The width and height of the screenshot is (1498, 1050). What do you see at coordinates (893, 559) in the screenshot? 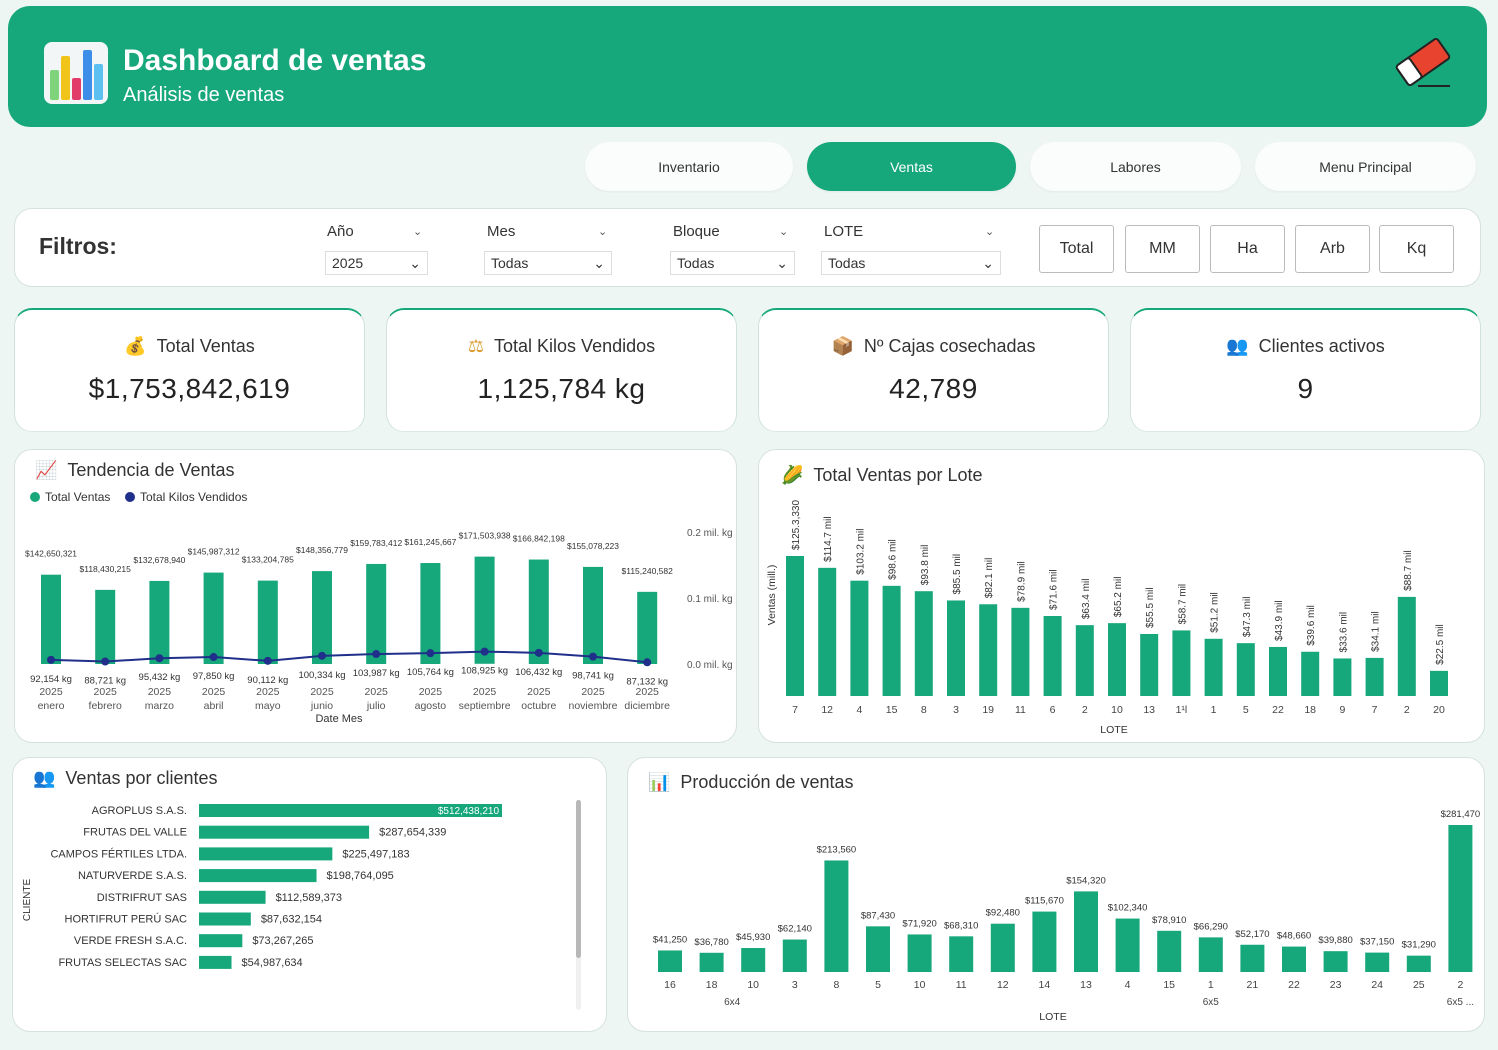
I see `lote-bar-label: $98.6 mil` at bounding box center [893, 559].